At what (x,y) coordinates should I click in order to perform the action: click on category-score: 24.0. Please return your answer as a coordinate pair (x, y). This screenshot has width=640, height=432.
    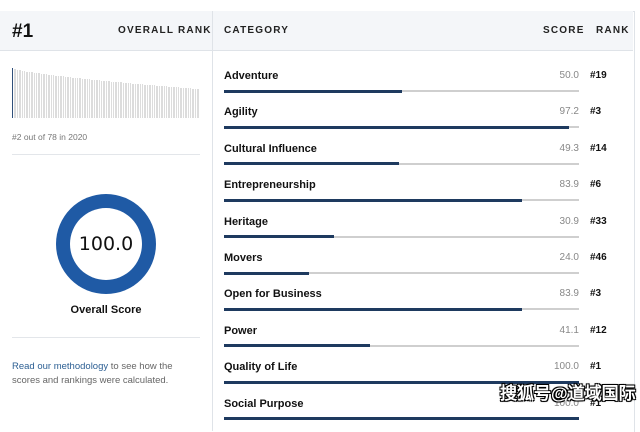
    Looking at the image, I should click on (569, 257).